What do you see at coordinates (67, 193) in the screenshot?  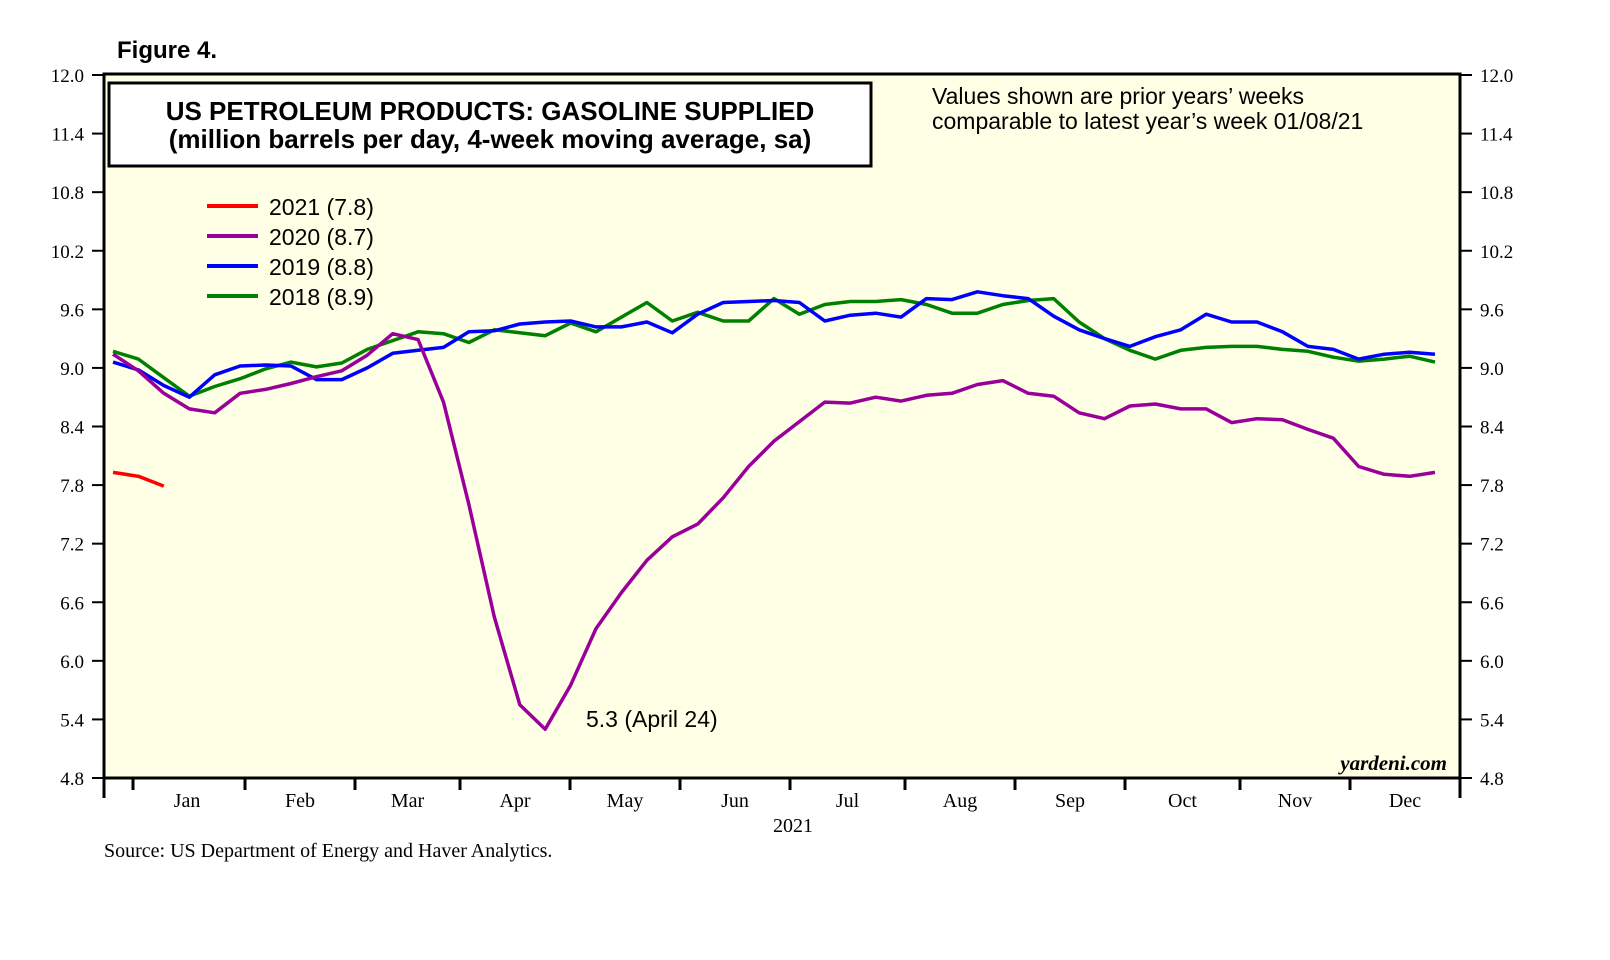 I see `y-tick-label-left: 10.8` at bounding box center [67, 193].